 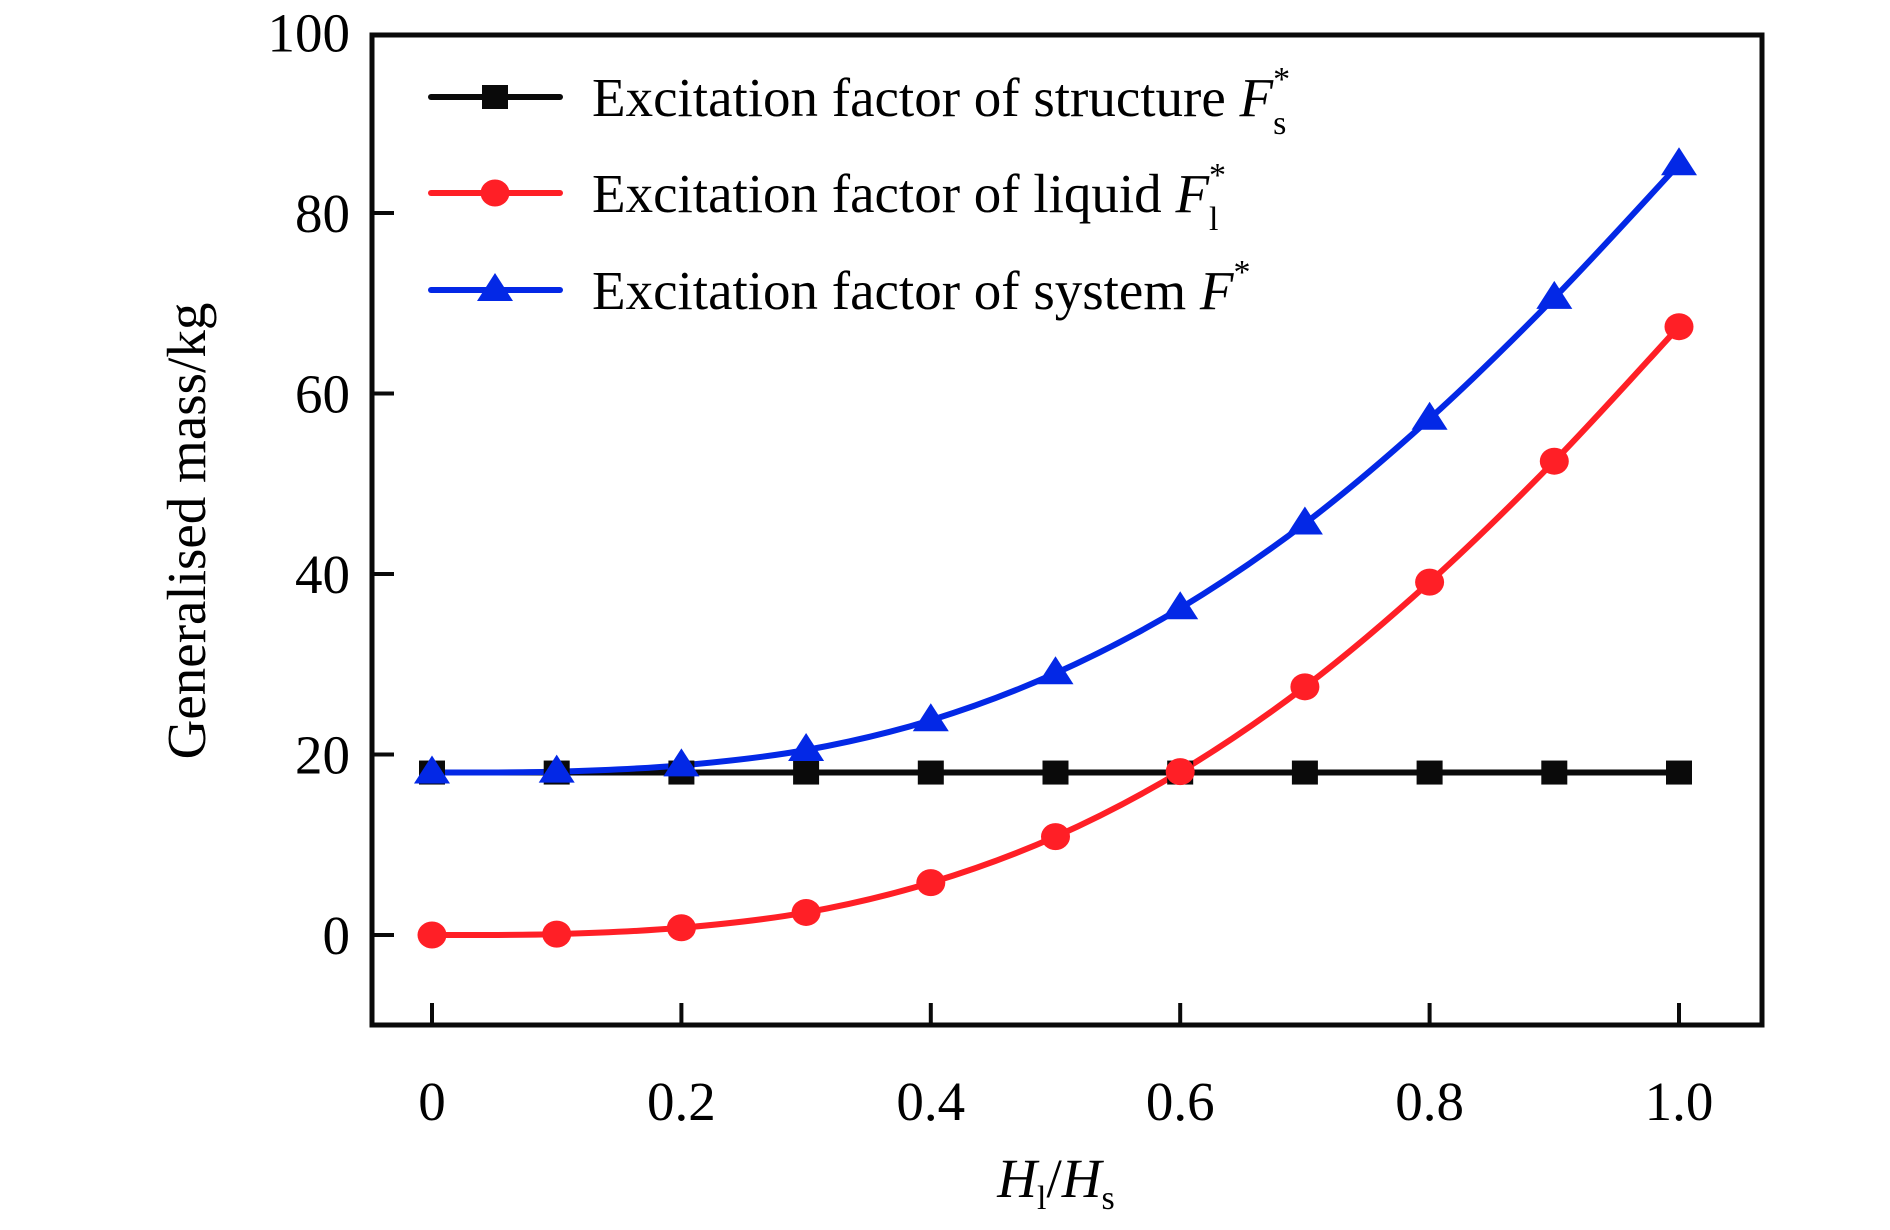 I want to click on y-tick-label: 80, so click(x=322, y=213).